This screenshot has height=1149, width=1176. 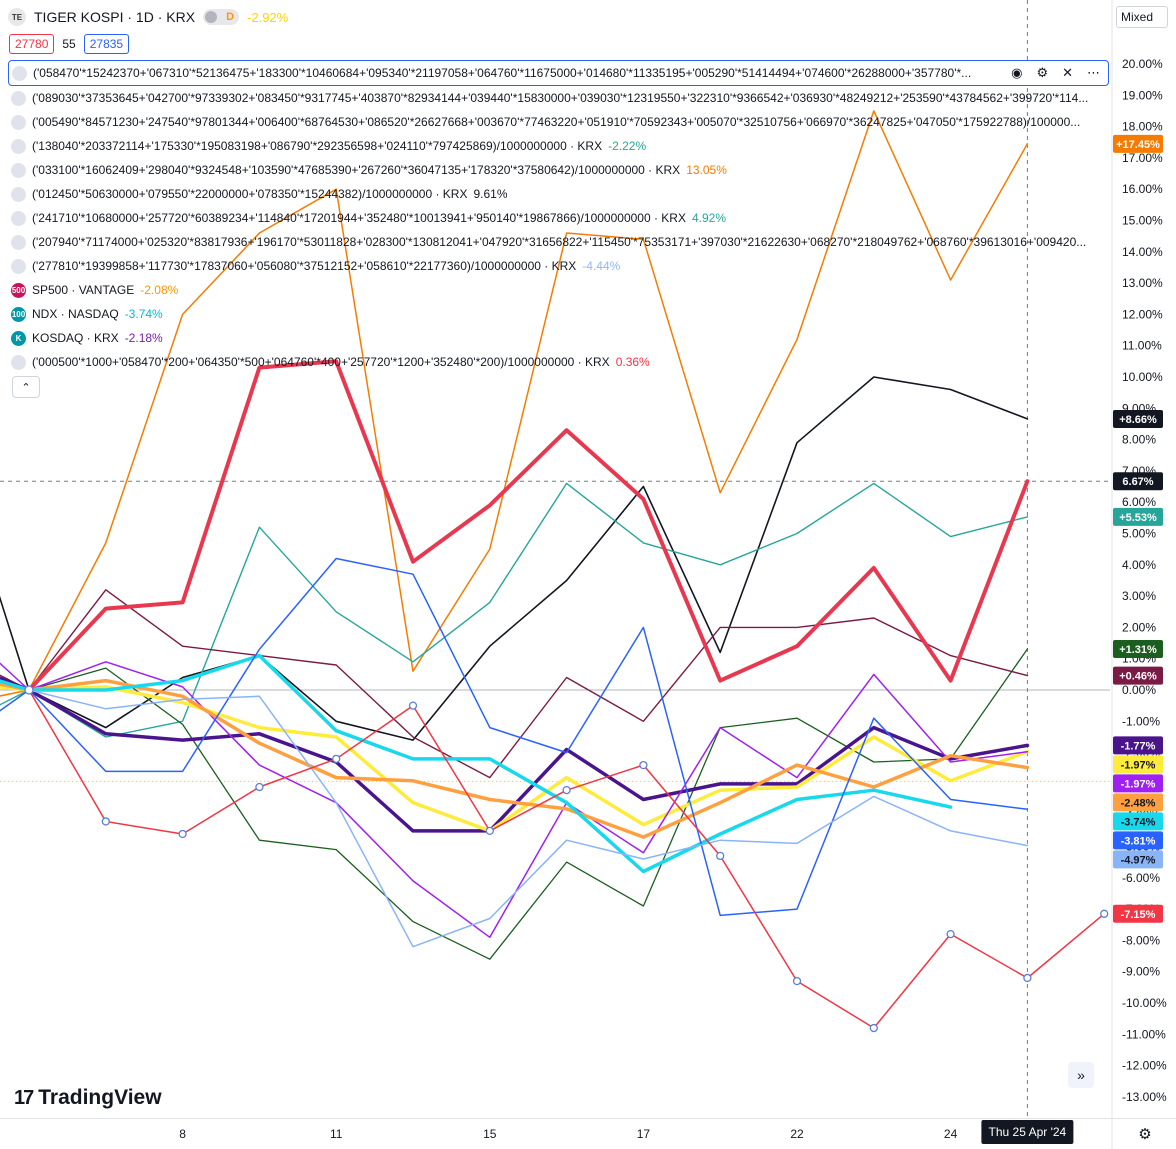 What do you see at coordinates (1139, 565) in the screenshot?
I see `y-tick-label: 4.00%` at bounding box center [1139, 565].